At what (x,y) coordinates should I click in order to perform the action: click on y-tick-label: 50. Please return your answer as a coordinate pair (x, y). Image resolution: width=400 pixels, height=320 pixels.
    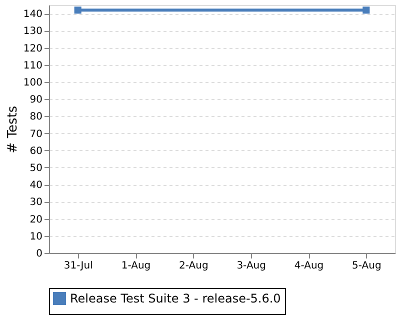
    Looking at the image, I should click on (36, 168).